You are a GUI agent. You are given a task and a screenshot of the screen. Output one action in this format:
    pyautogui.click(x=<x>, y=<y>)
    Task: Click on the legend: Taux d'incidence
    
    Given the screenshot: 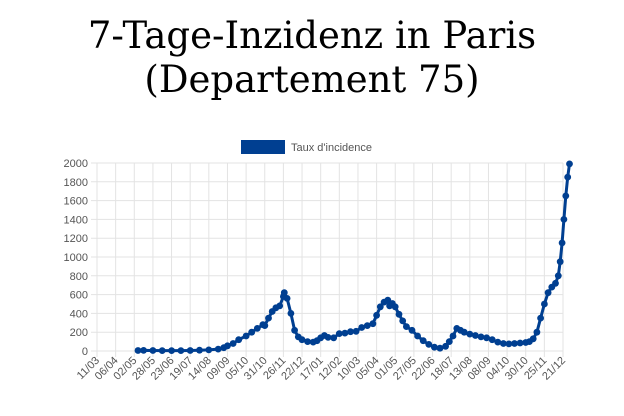 What is the action you would take?
    pyautogui.click(x=306, y=147)
    